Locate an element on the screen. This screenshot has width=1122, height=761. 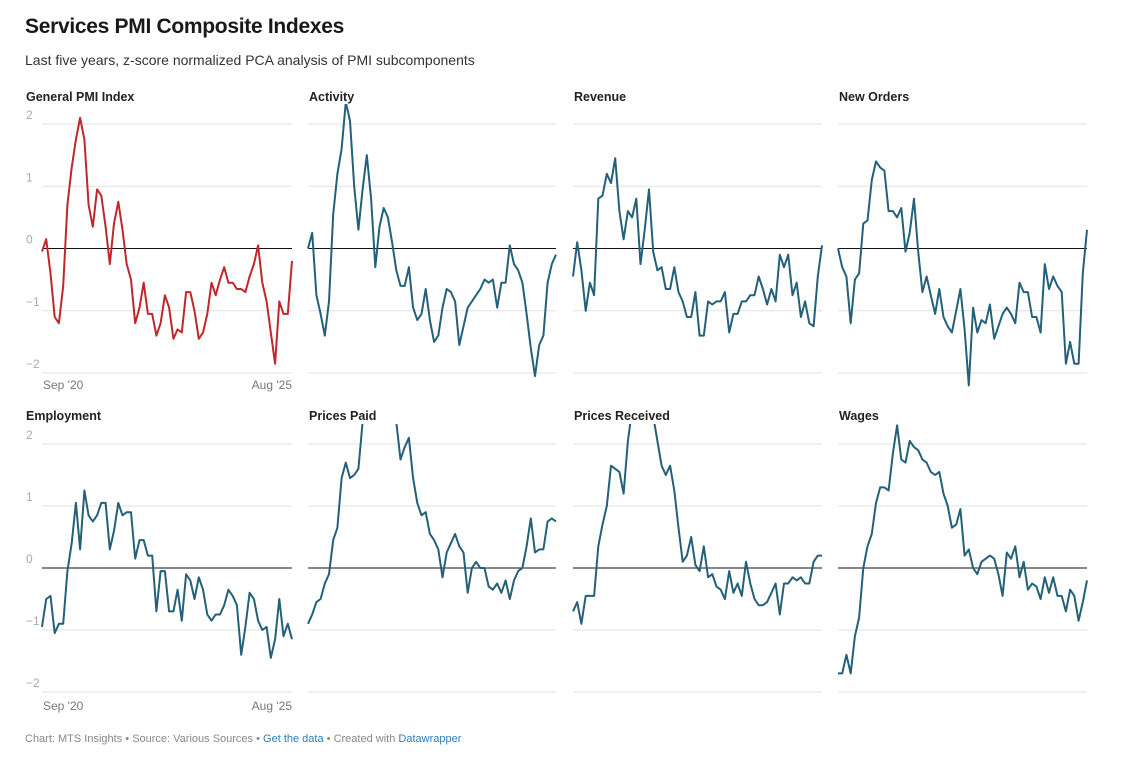
panel-title: General PMI Index is located at coordinates (80, 97).